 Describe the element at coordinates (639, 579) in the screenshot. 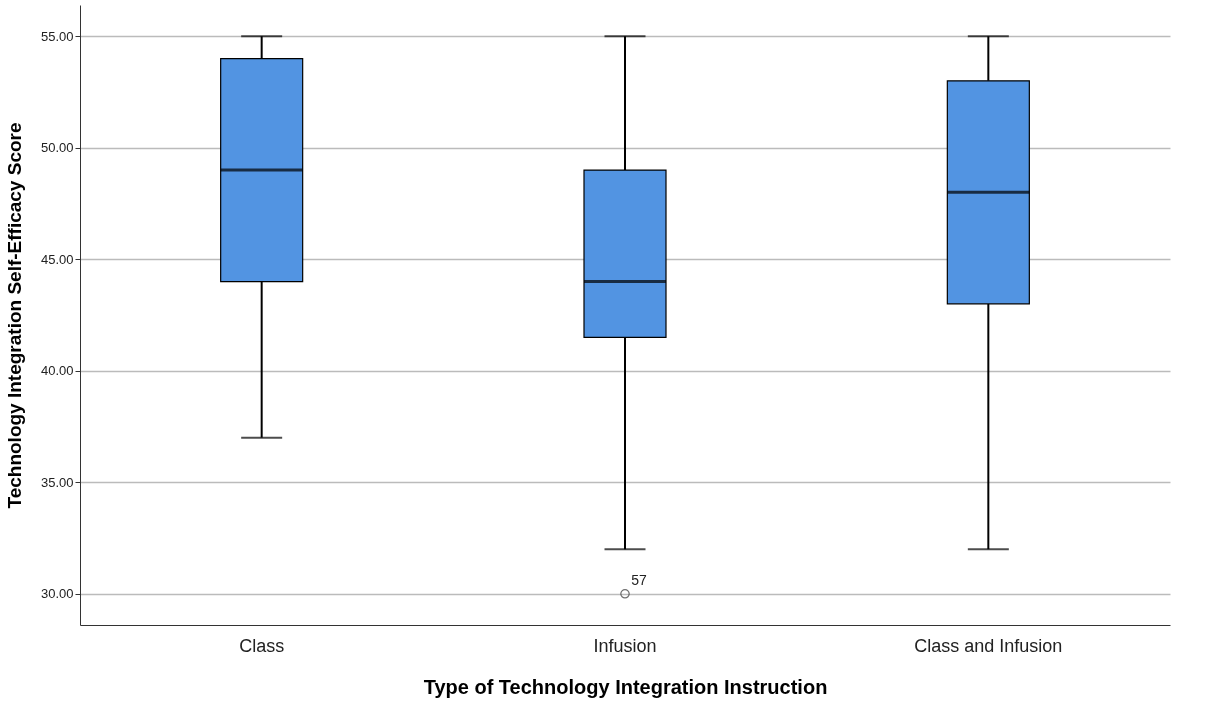

I see `annotation: 57` at that location.